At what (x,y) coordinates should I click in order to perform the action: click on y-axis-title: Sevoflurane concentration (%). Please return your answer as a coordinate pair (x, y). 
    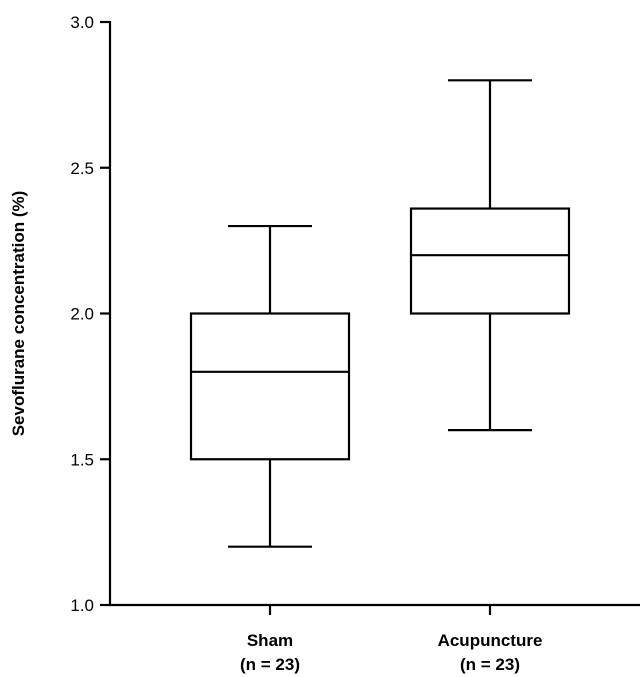
    Looking at the image, I should click on (18, 314).